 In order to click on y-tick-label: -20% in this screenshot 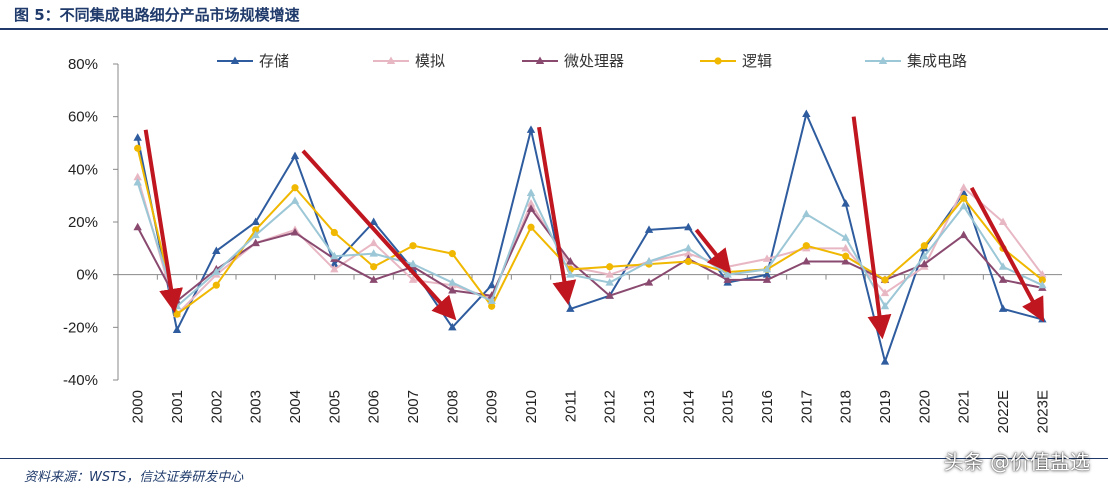, I will do `click(80, 327)`.